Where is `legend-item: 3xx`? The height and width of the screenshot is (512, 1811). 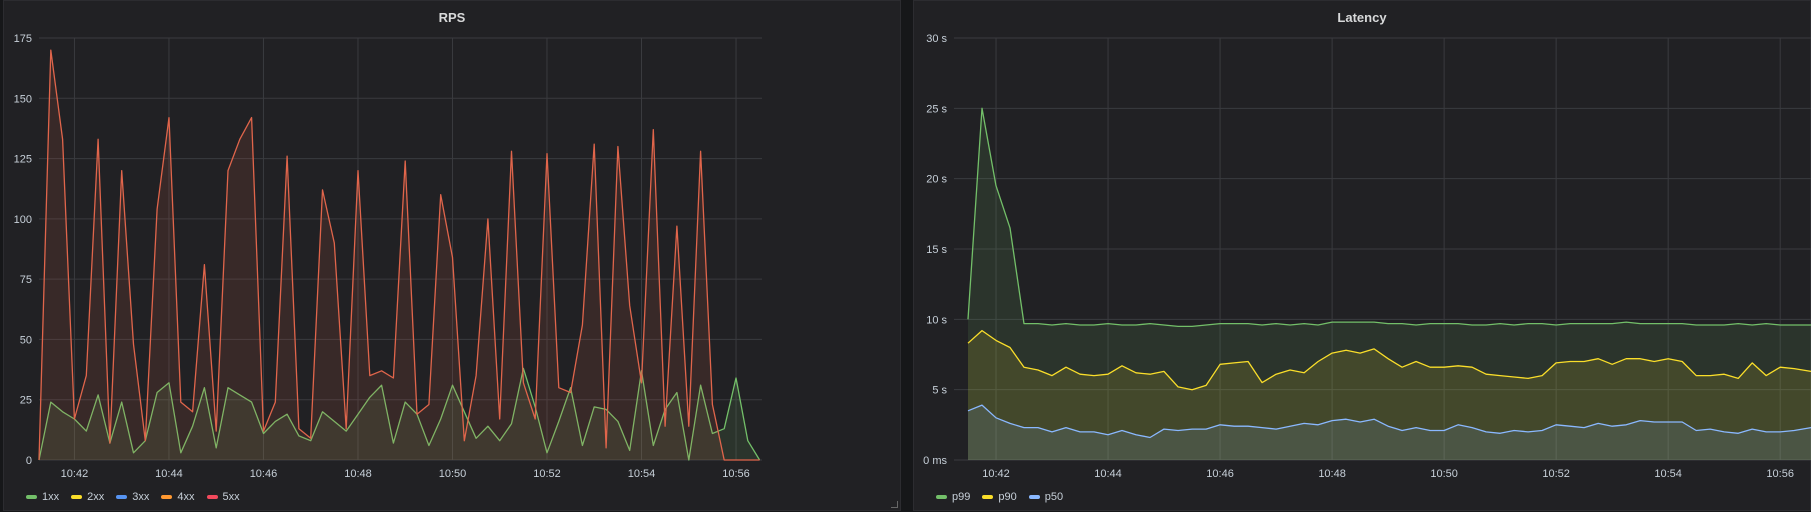 legend-item: 3xx is located at coordinates (132, 497).